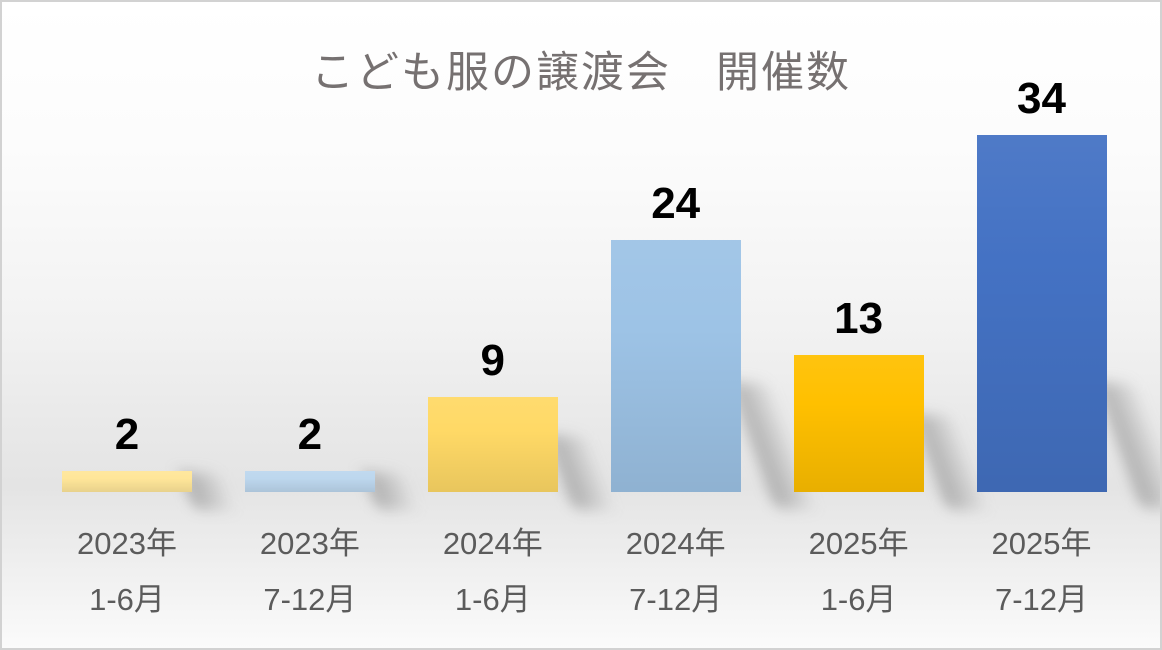 The width and height of the screenshot is (1162, 650). I want to click on value-label: 34, so click(1041, 98).